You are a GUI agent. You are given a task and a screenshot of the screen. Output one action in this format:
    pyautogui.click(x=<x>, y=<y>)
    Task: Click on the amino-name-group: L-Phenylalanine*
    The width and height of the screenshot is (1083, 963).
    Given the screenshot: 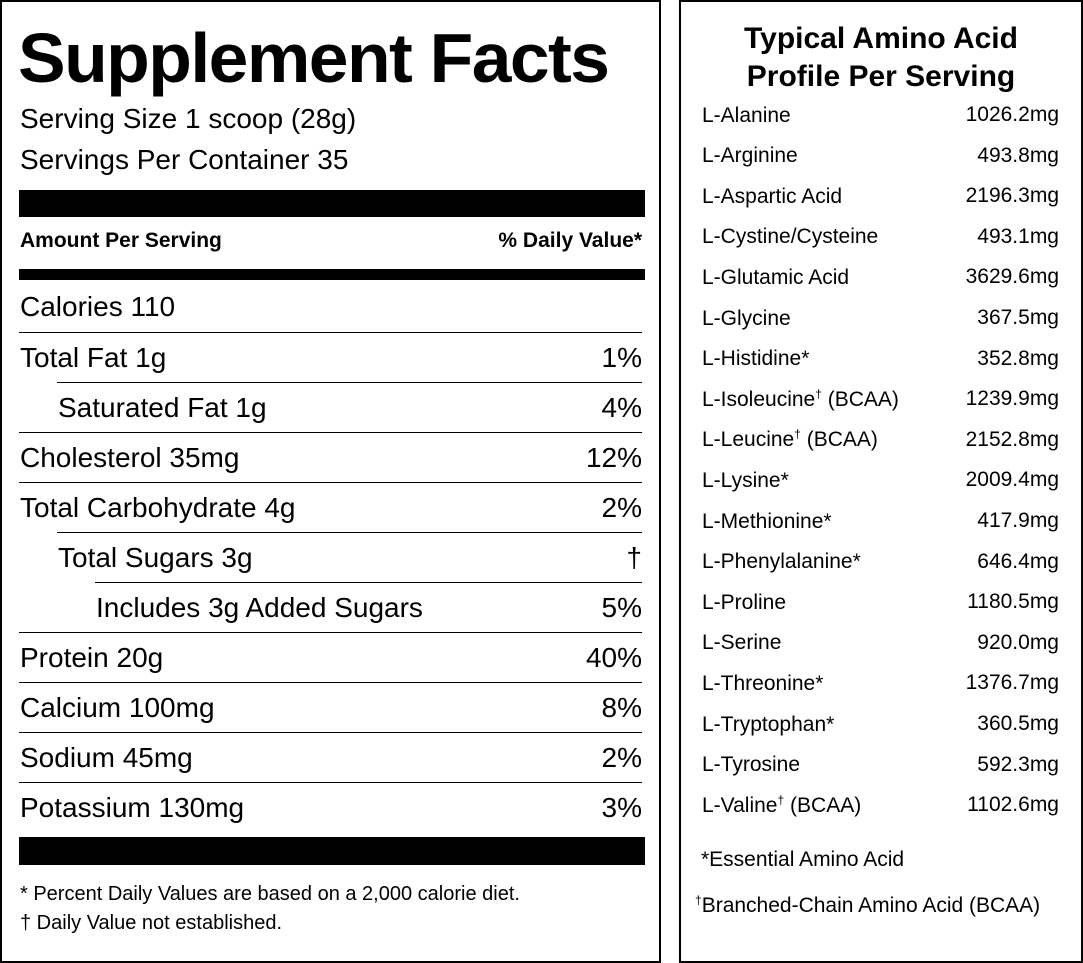 What is the action you would take?
    pyautogui.click(x=781, y=561)
    